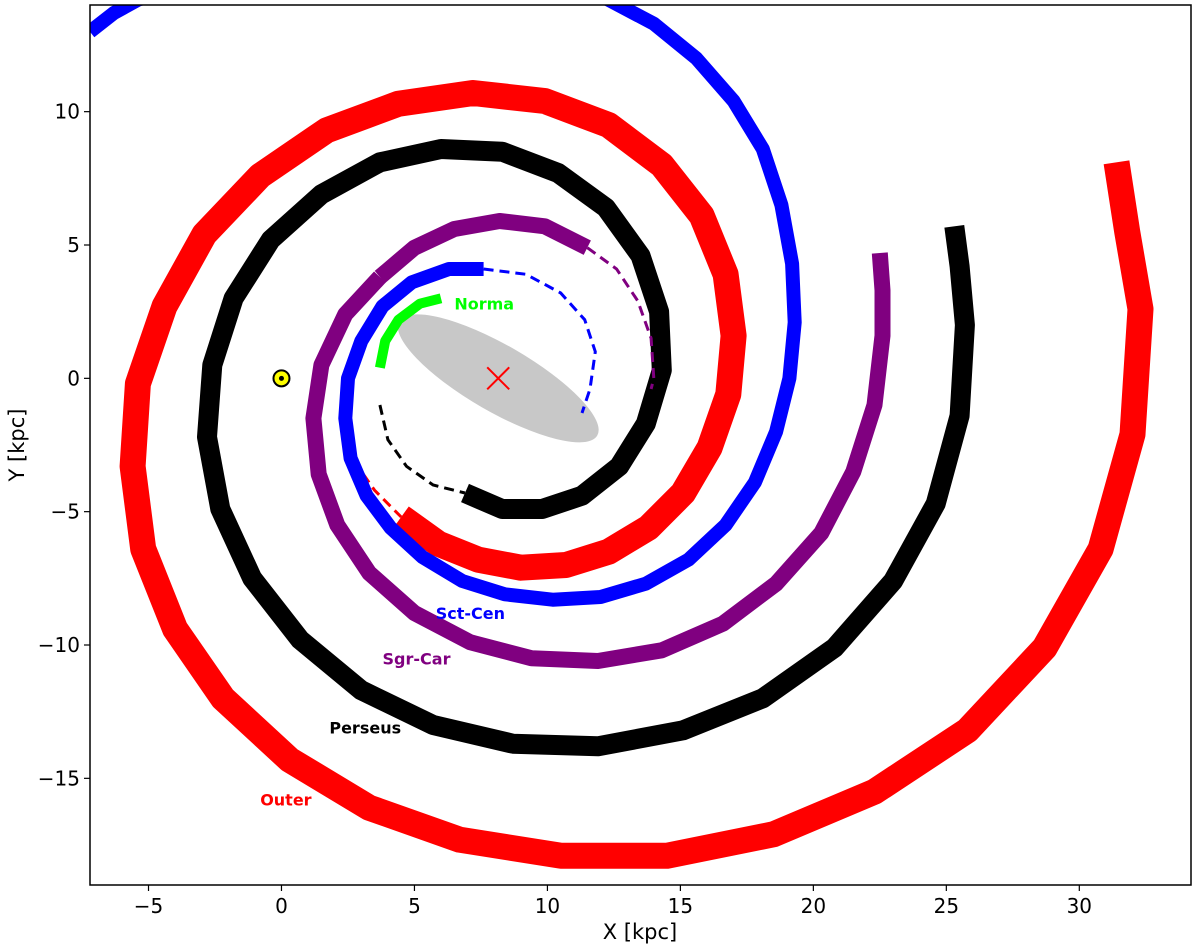  I want to click on sct-cen-label: Sct-Cen, so click(470, 613).